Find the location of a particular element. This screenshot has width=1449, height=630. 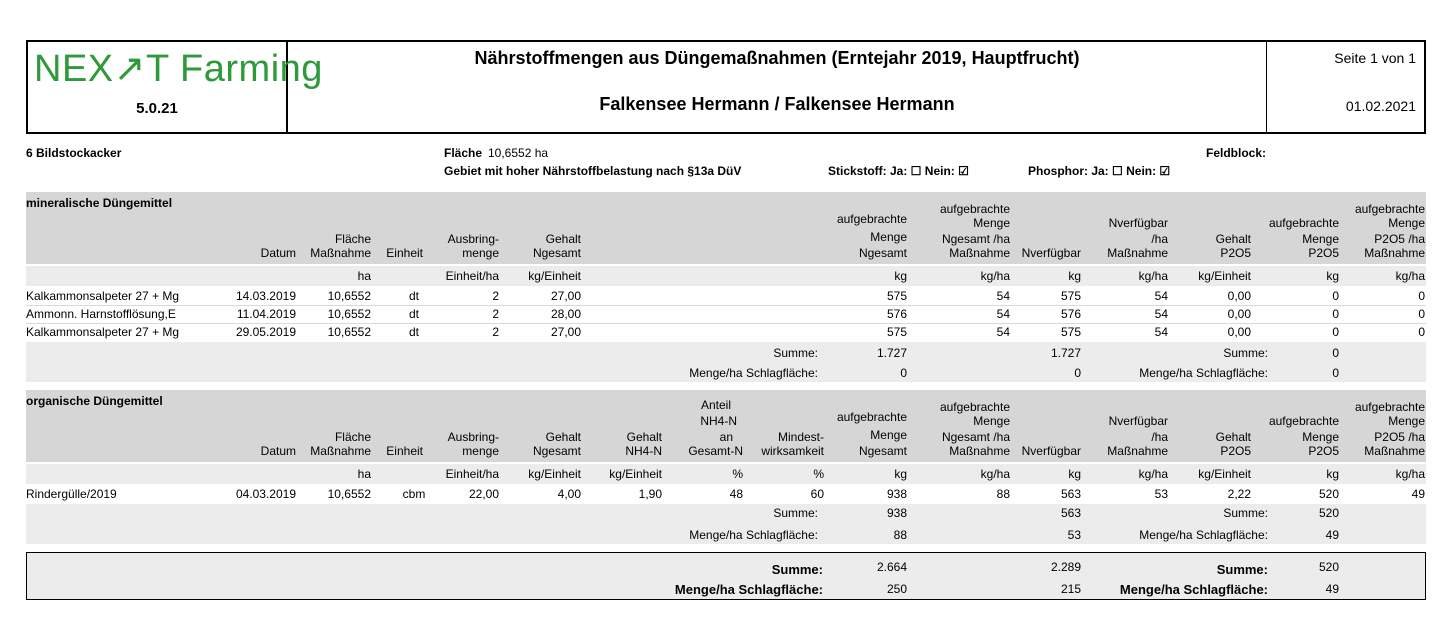

col-anteil-3: an is located at coordinates (726, 437).